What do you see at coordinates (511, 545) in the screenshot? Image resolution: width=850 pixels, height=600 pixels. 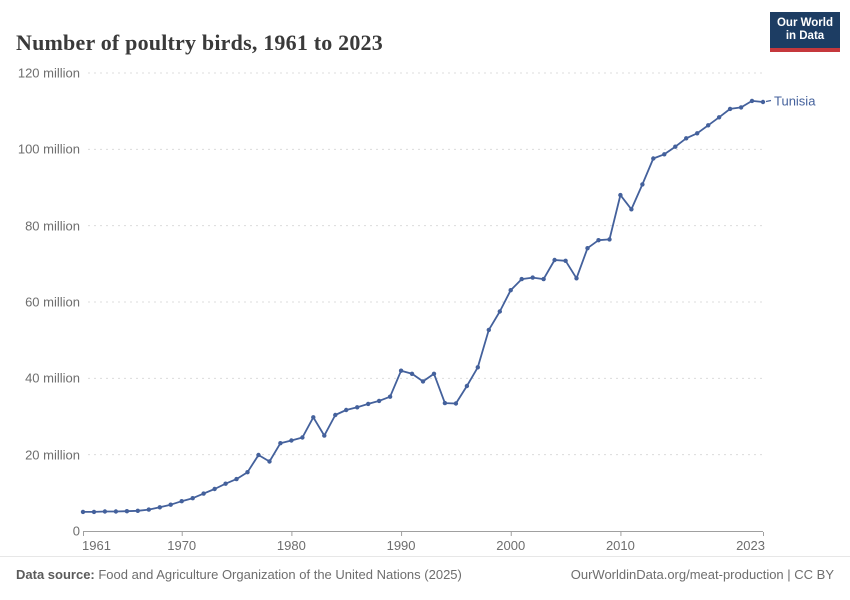 I see `x-axis-label-2000: 2000` at bounding box center [511, 545].